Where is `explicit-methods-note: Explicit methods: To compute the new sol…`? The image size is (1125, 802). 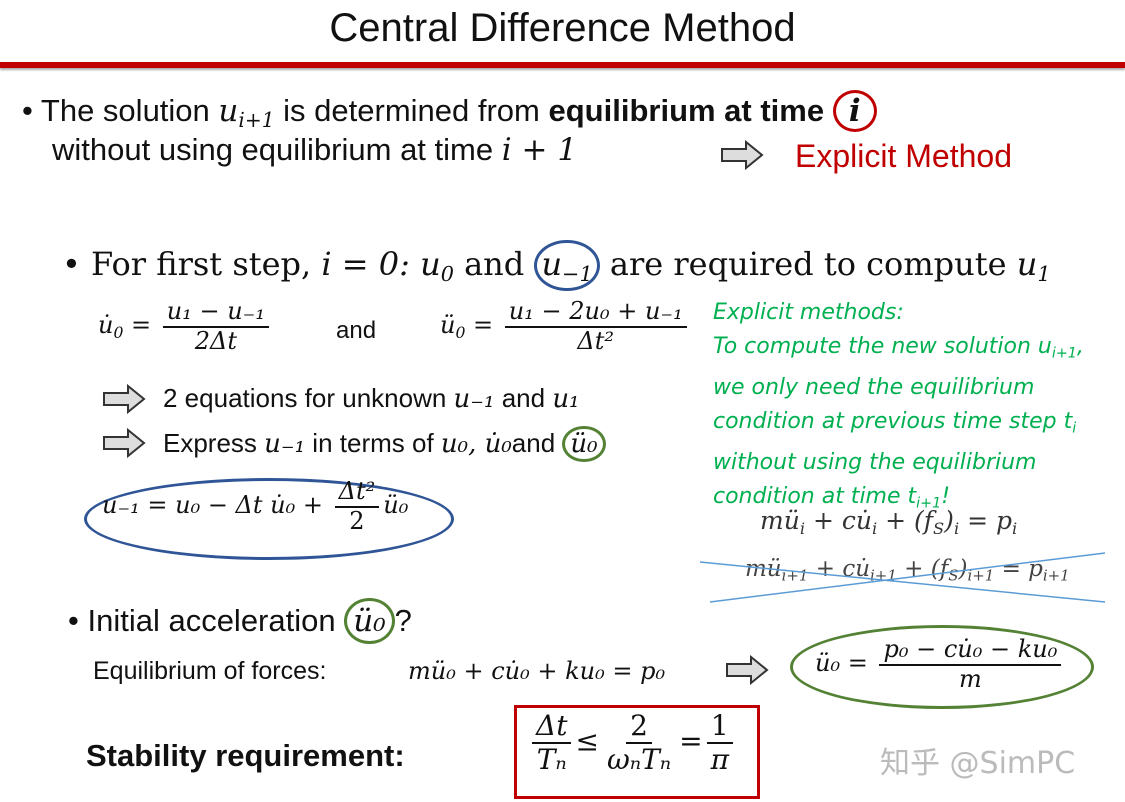 explicit-methods-note: Explicit methods: To compute the new sol… is located at coordinates (898, 406).